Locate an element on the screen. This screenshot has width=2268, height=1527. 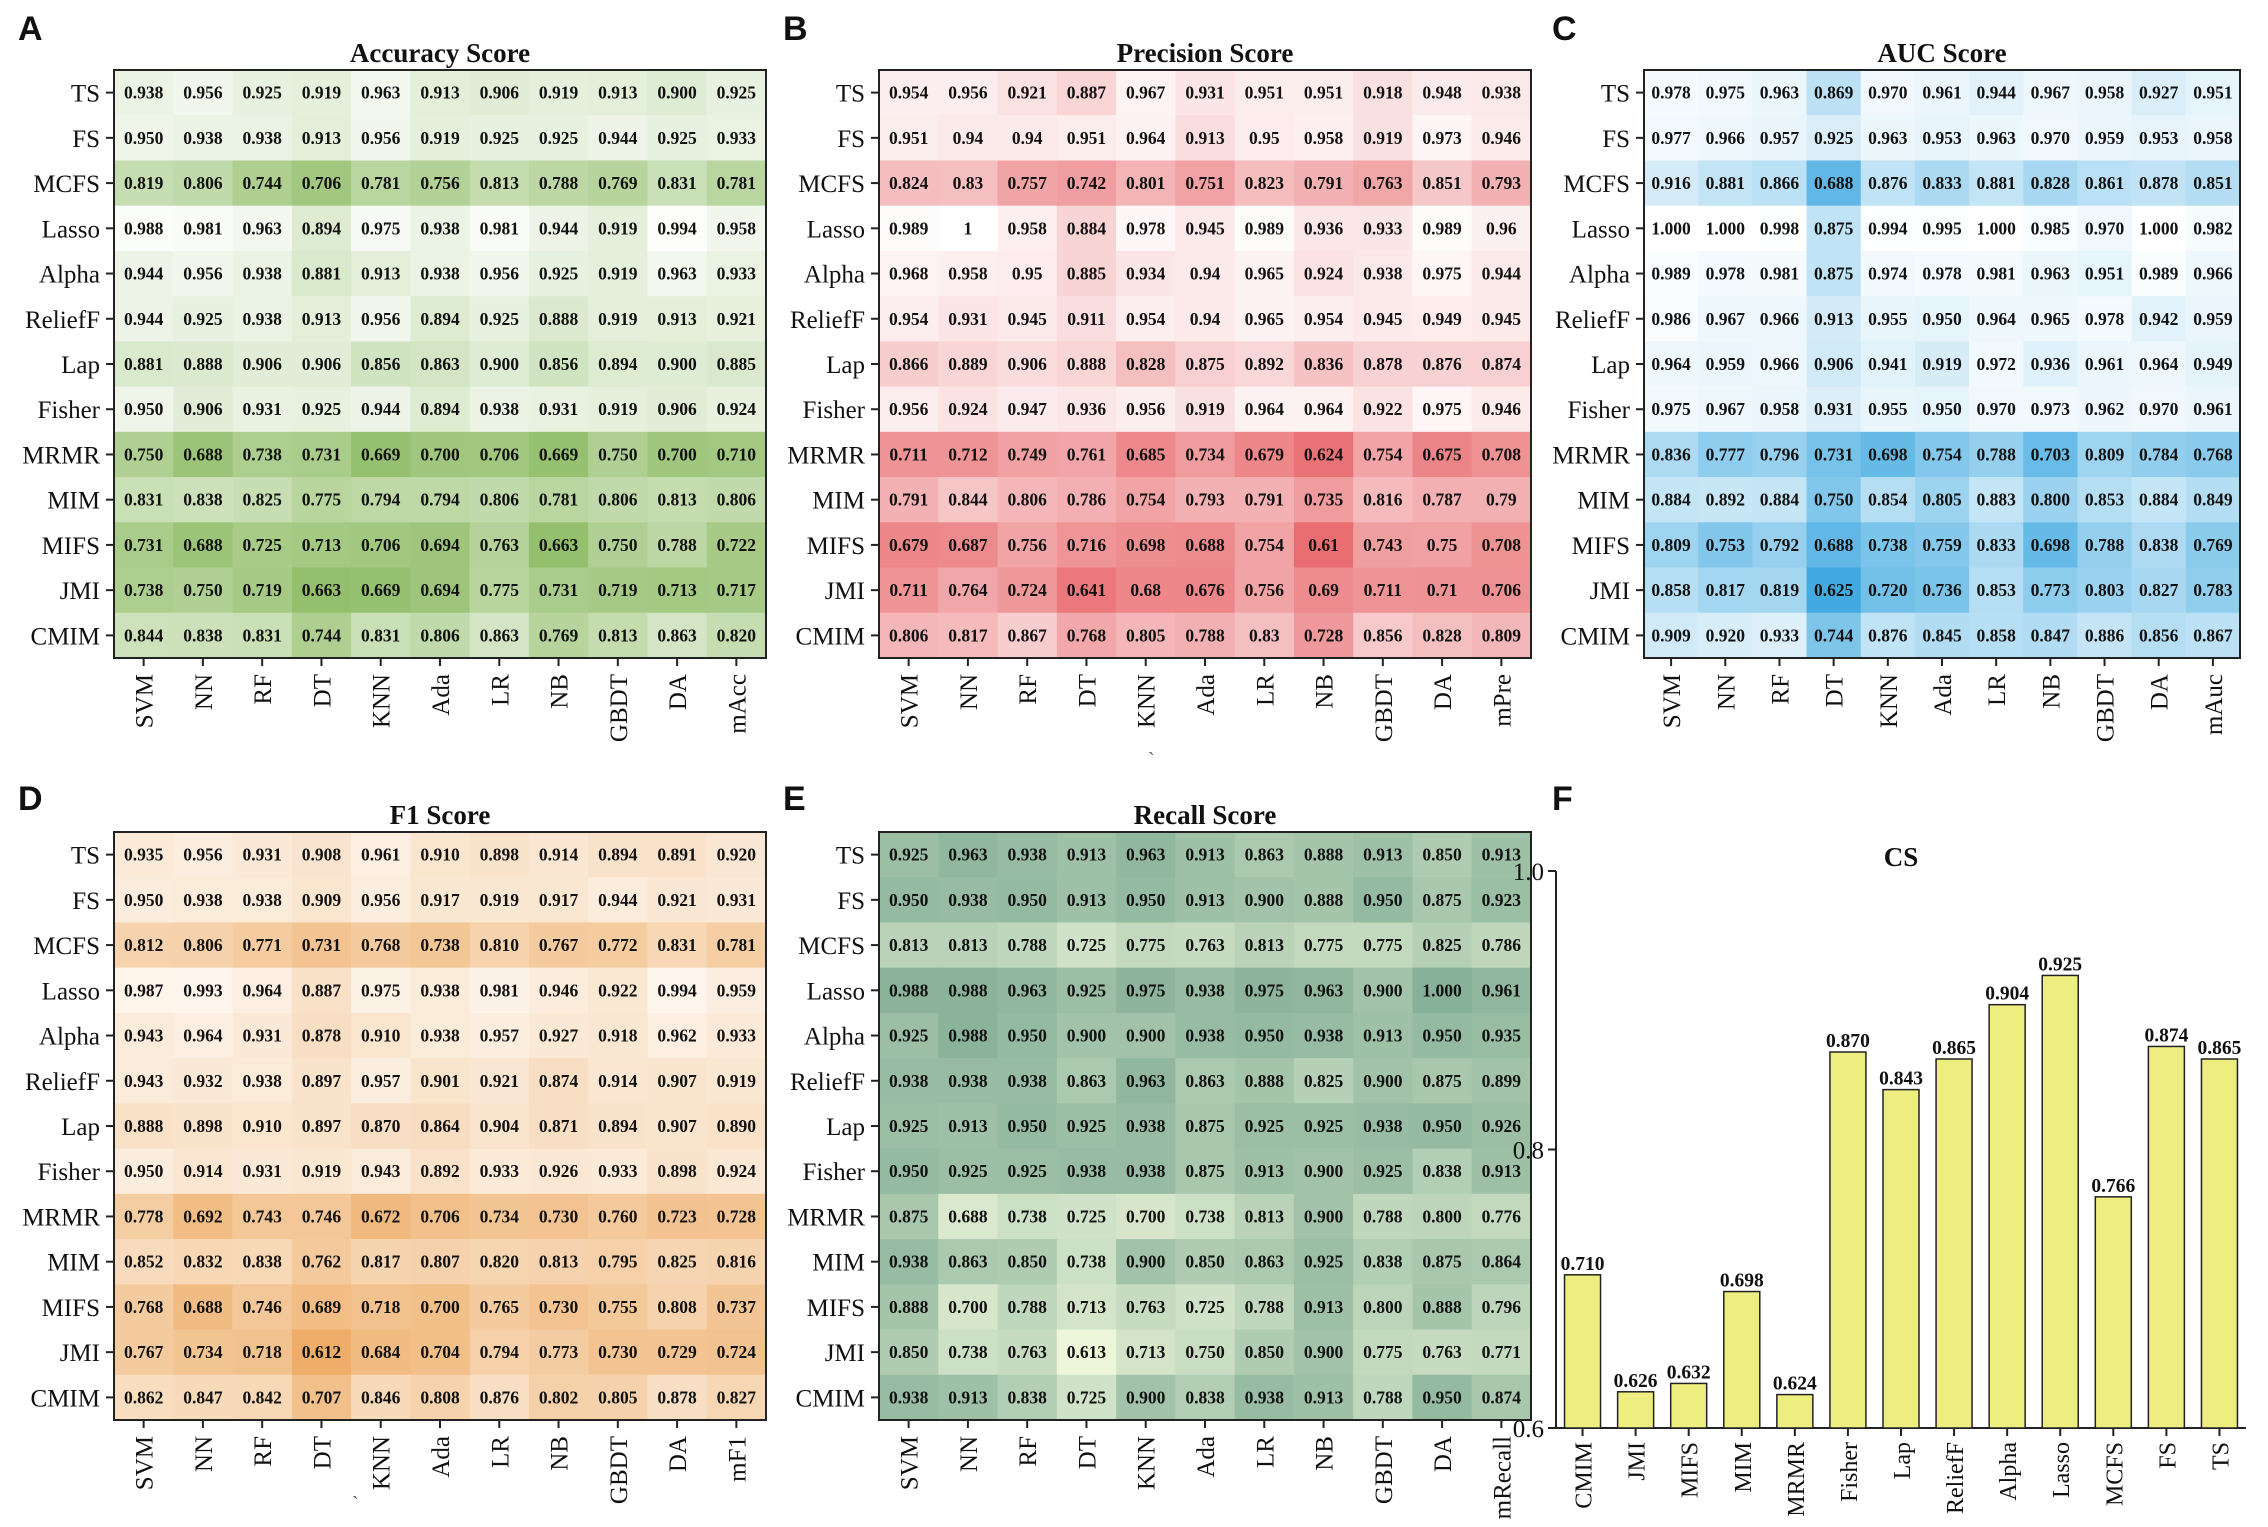
cell-value-label: 0.827 is located at coordinates (2159, 590).